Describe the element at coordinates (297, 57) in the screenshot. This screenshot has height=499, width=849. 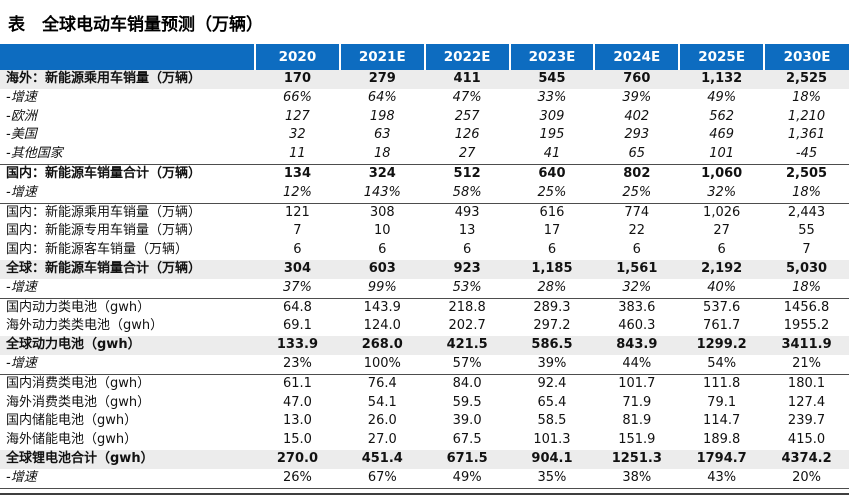
I see `column-header-2020: 2020` at that location.